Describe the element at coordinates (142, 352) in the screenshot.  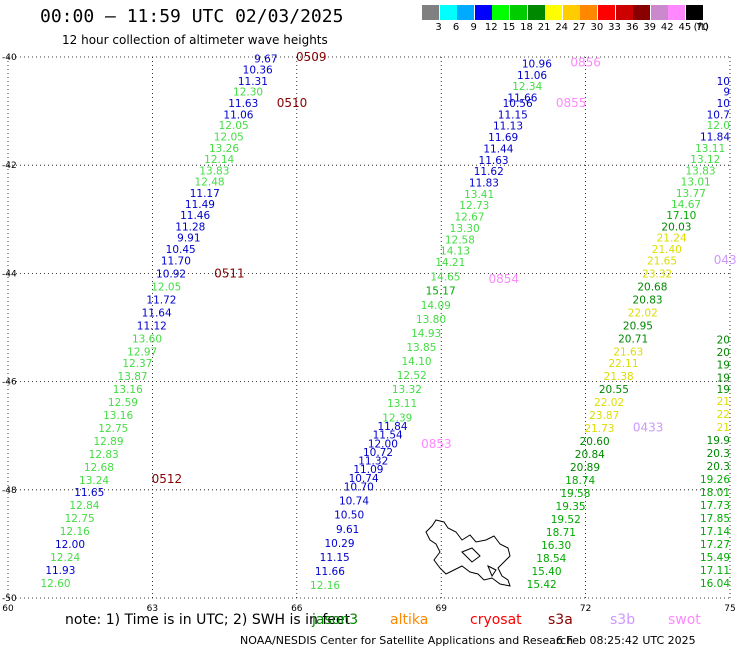
I see `wave-height-label: 12.97` at that location.